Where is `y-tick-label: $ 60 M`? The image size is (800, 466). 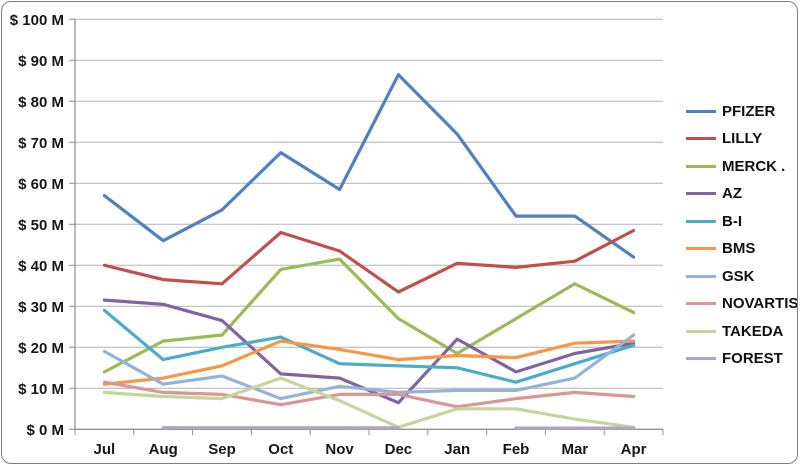 y-tick-label: $ 60 M is located at coordinates (41, 184).